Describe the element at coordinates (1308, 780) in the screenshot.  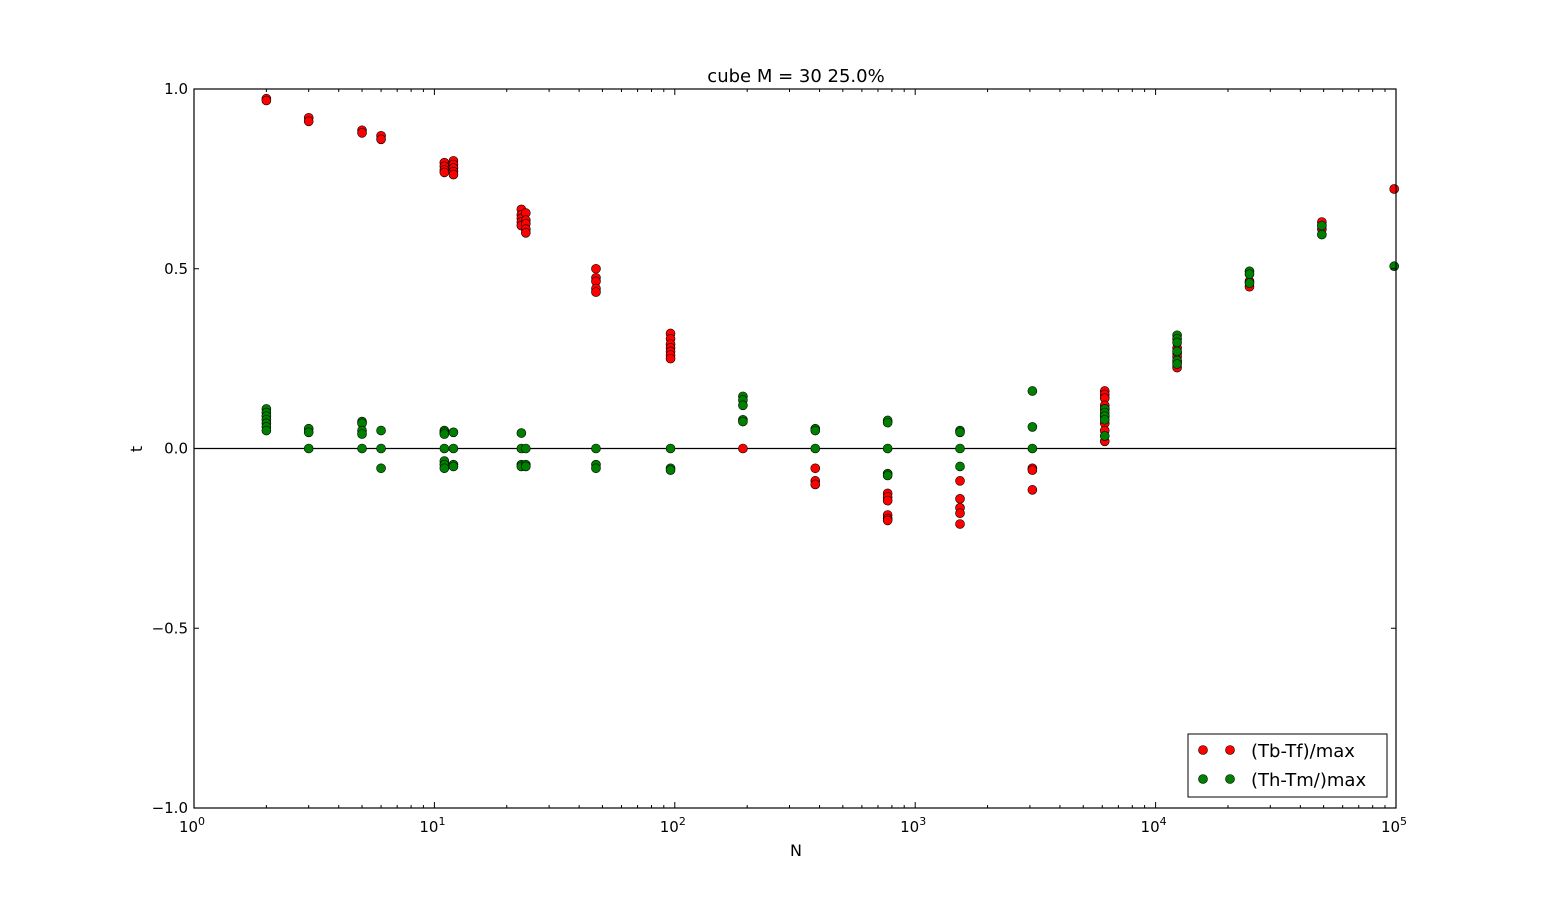
I see `legend-label-th-tm: (Th-Tm/)max` at that location.